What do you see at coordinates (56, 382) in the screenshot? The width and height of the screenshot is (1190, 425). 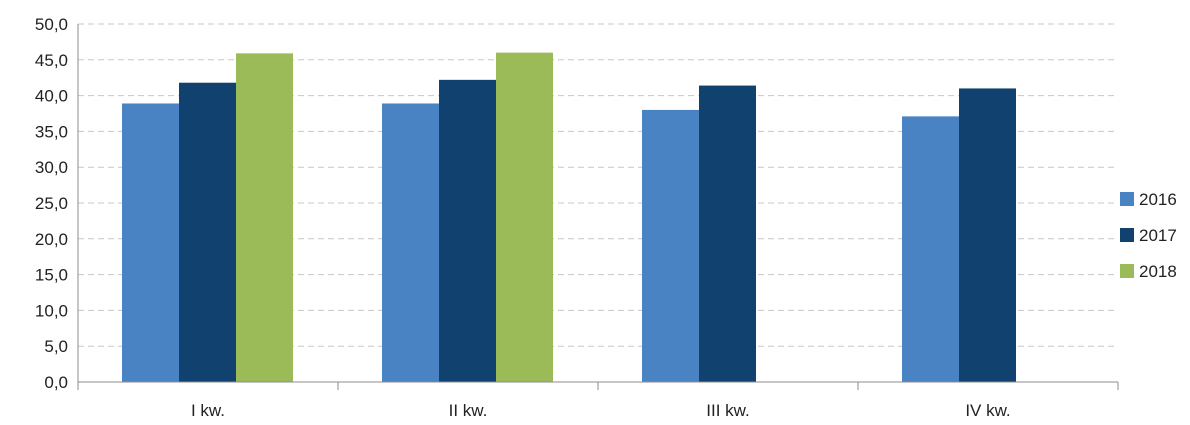 I see `y-tick-label: 0,0` at bounding box center [56, 382].